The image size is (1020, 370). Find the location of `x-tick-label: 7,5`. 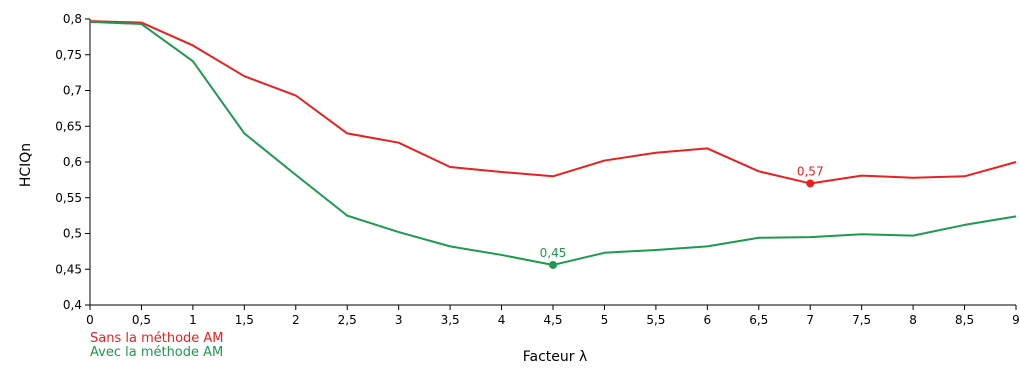

x-tick-label: 7,5 is located at coordinates (861, 320).